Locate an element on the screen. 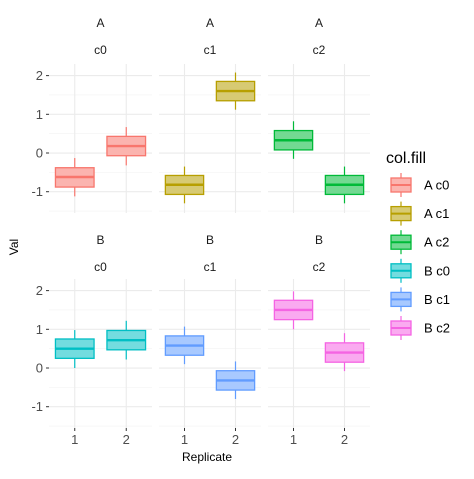 This screenshot has width=474, height=479. legend-title: col.fill is located at coordinates (406, 158).